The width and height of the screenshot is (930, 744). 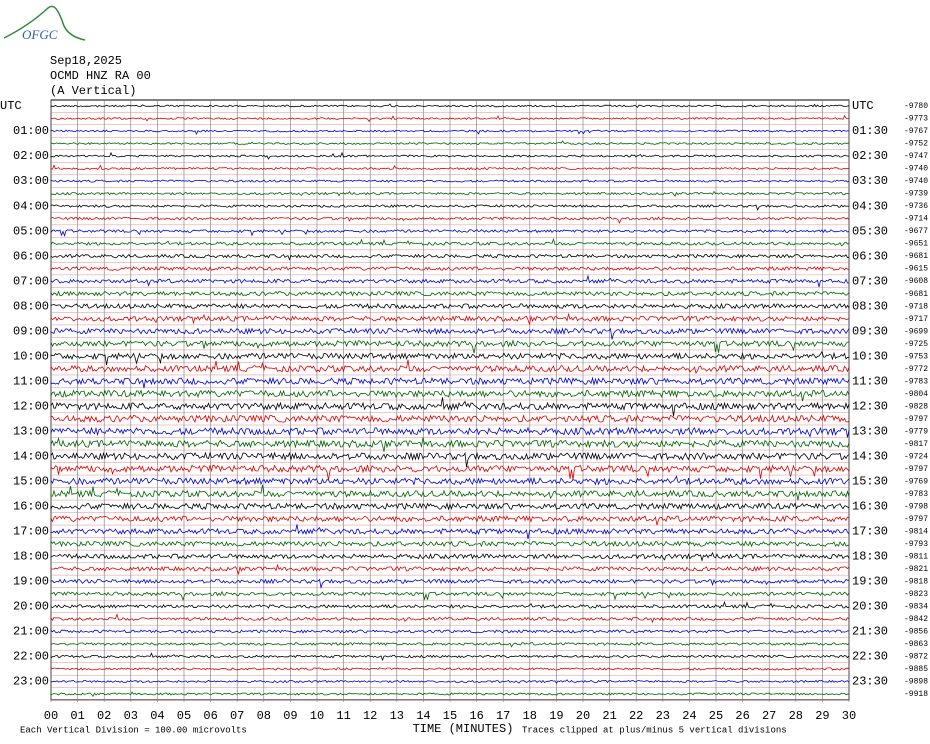 What do you see at coordinates (916, 231) in the screenshot?
I see `right-value: -9677` at bounding box center [916, 231].